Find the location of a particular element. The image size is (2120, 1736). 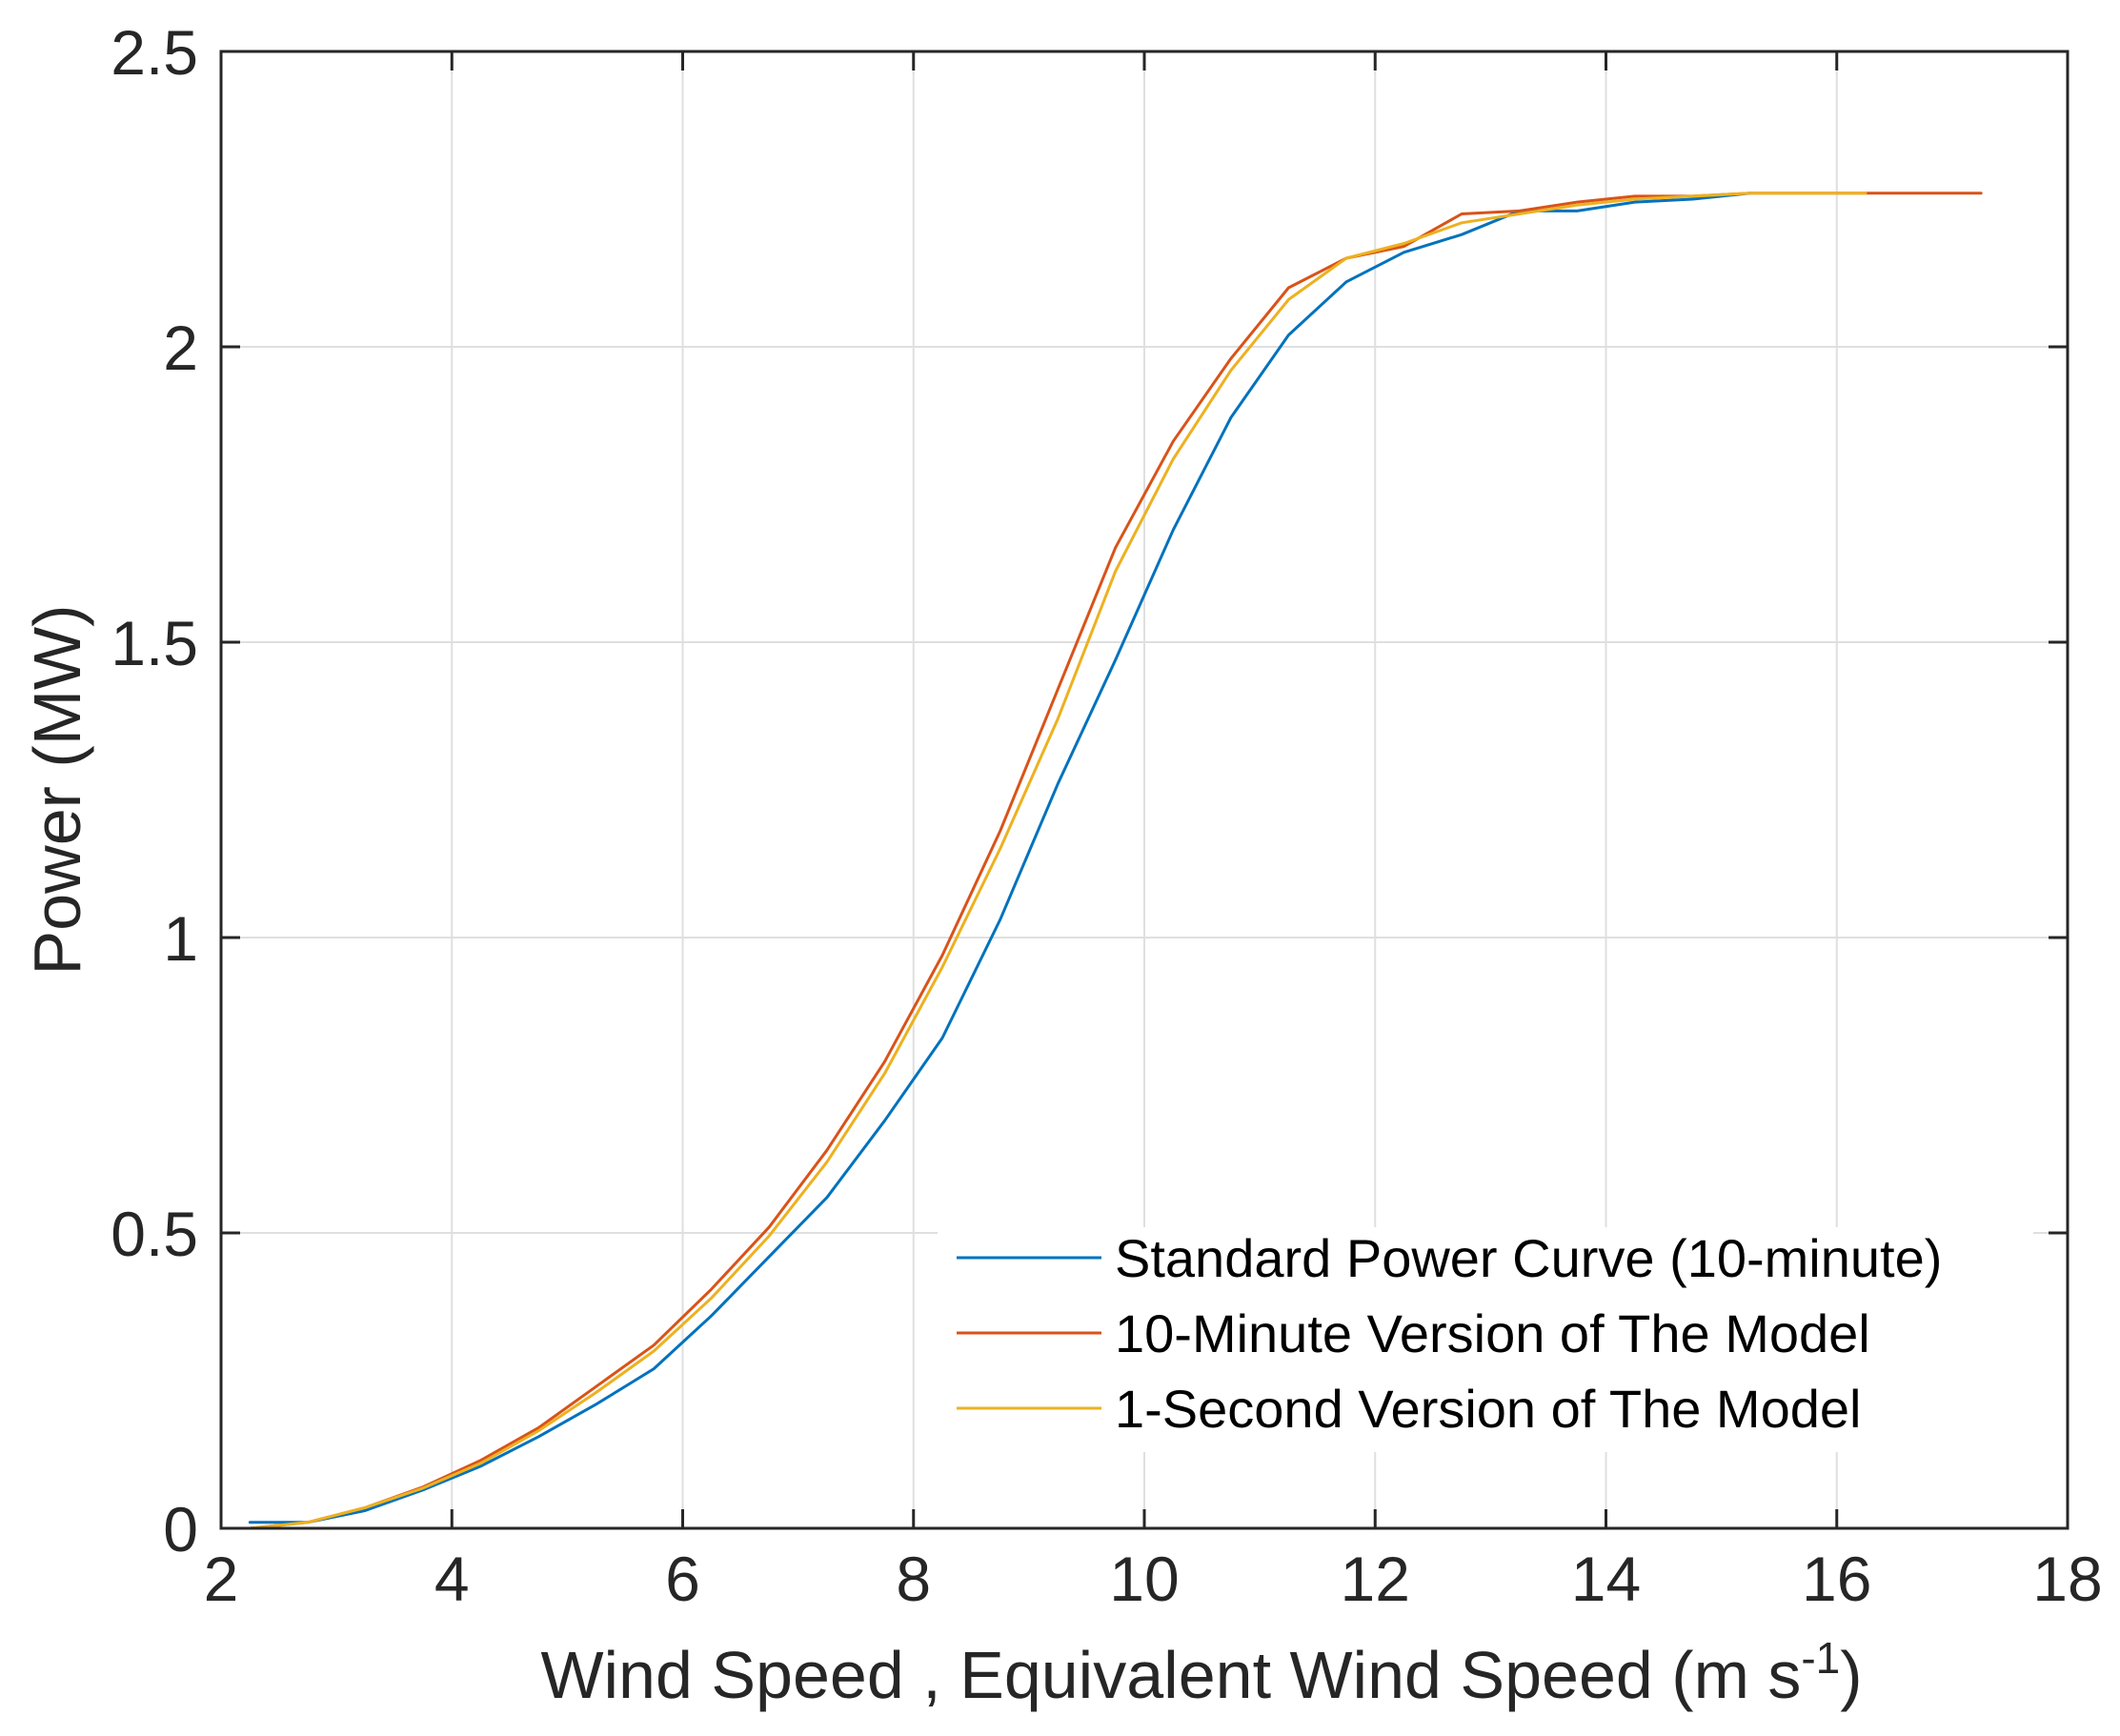

x-tick-labels: 2 4 6 8 10 12 14 16 18 is located at coordinates (1153, 1579).